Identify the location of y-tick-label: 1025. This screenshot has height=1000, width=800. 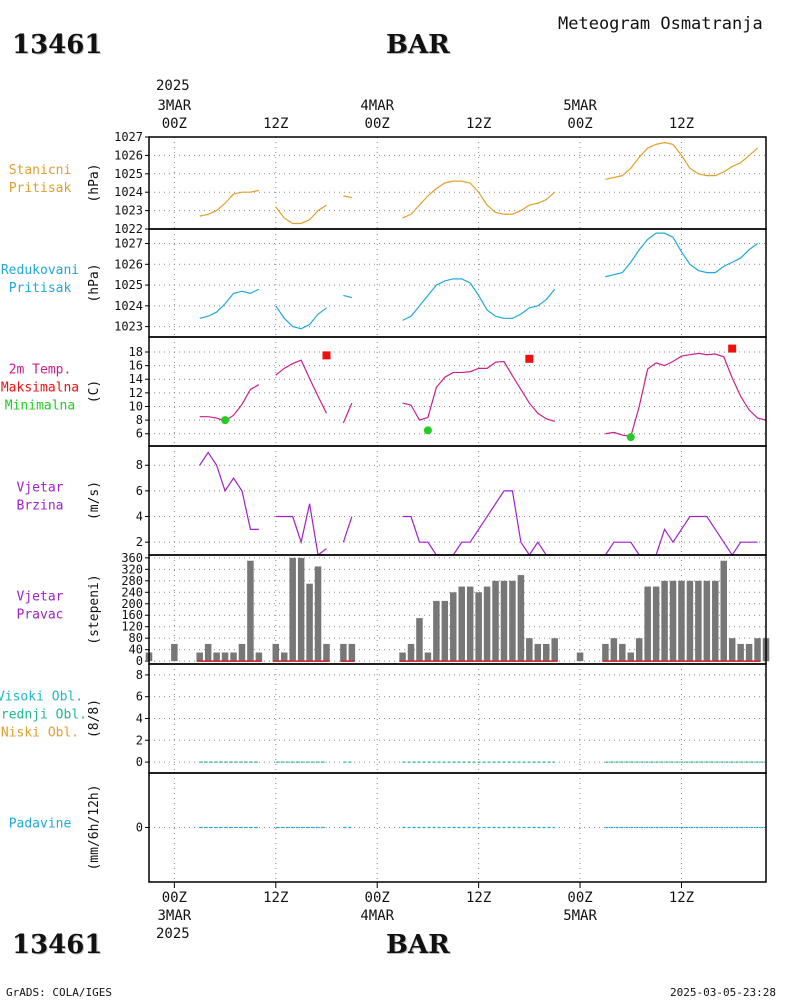
(128, 285).